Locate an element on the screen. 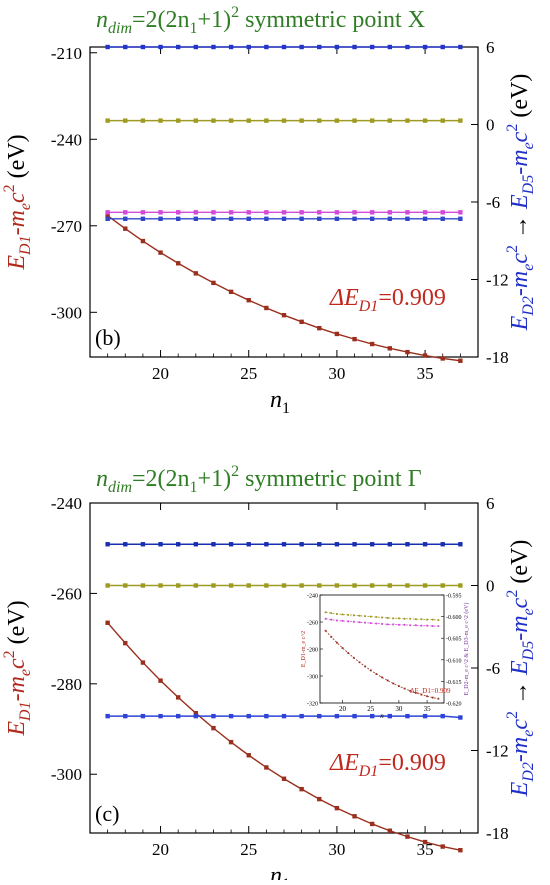  chart-title: ndim=2(2n1+1)2 symmetric point X is located at coordinates (260, 20).